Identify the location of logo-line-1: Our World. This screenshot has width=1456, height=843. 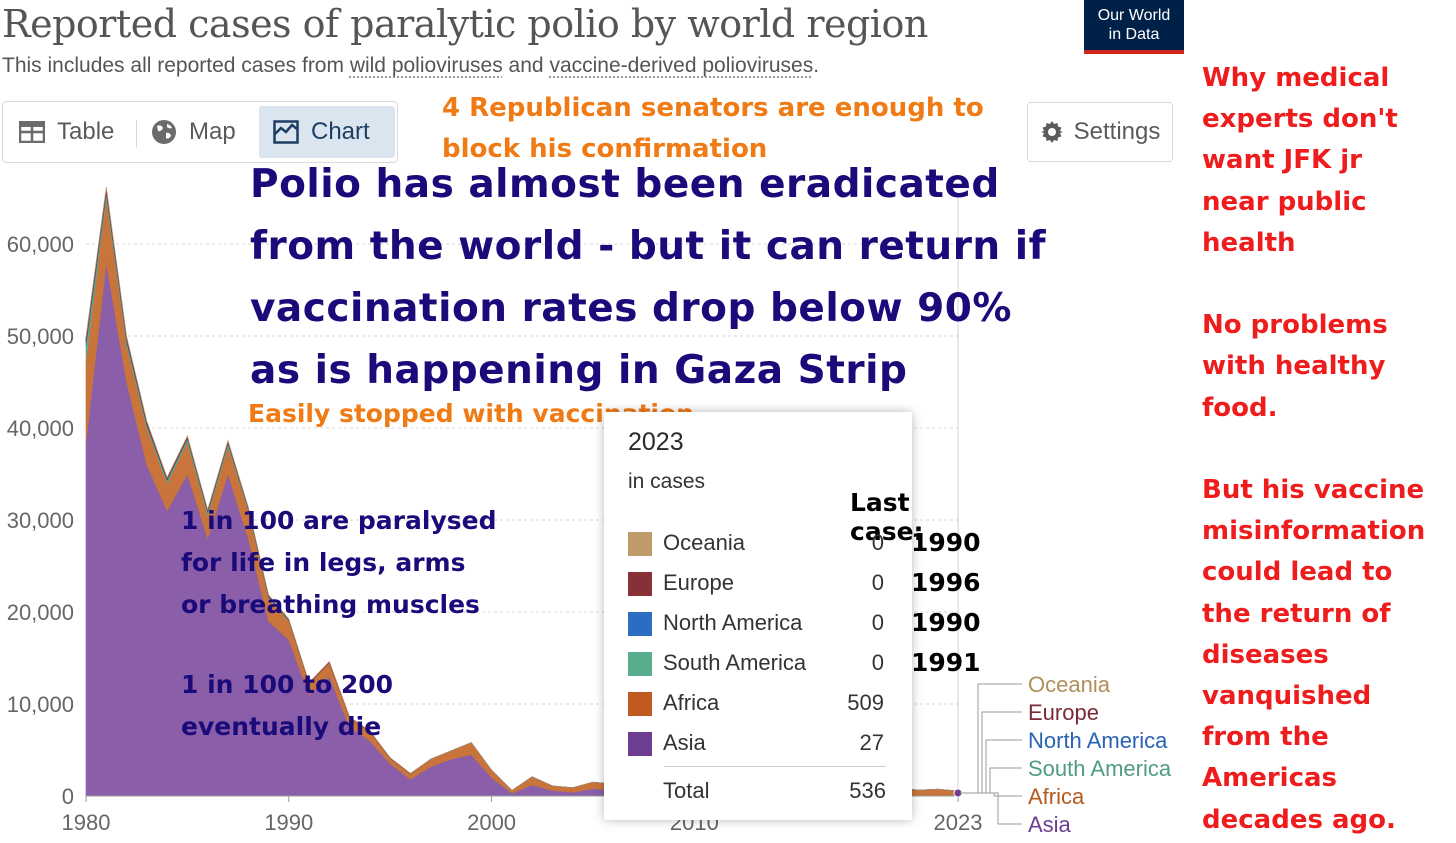
(1134, 15).